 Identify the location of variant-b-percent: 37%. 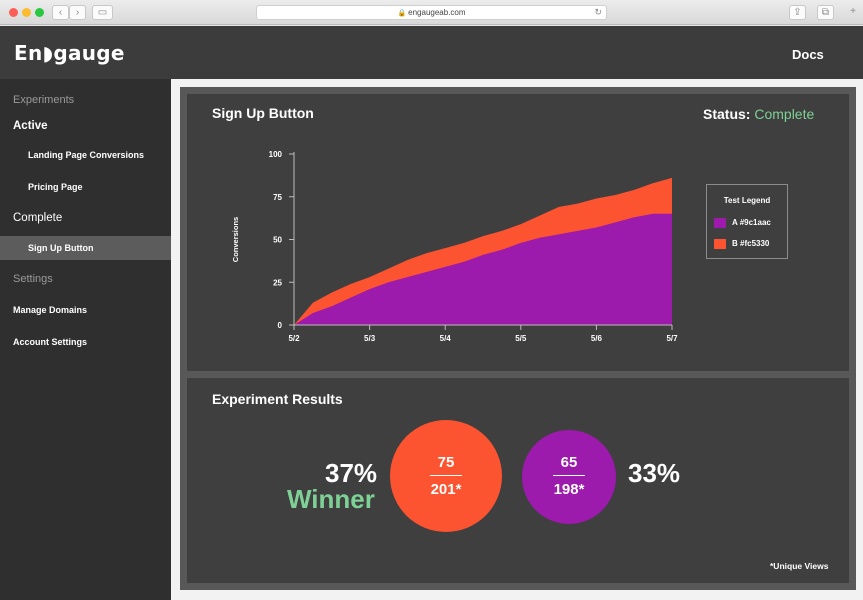
(351, 473).